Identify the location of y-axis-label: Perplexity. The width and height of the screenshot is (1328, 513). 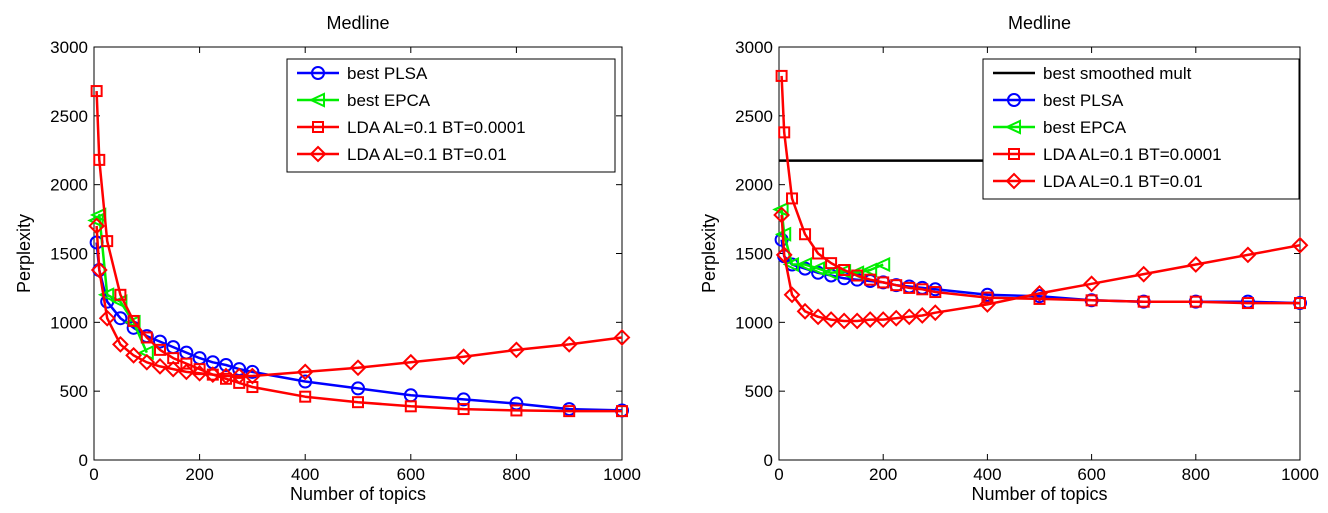
(24, 253).